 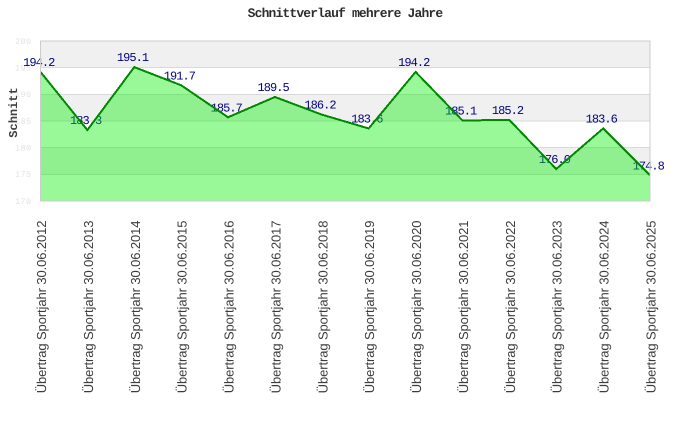 I want to click on svg-text: 186.2, so click(x=320, y=106).